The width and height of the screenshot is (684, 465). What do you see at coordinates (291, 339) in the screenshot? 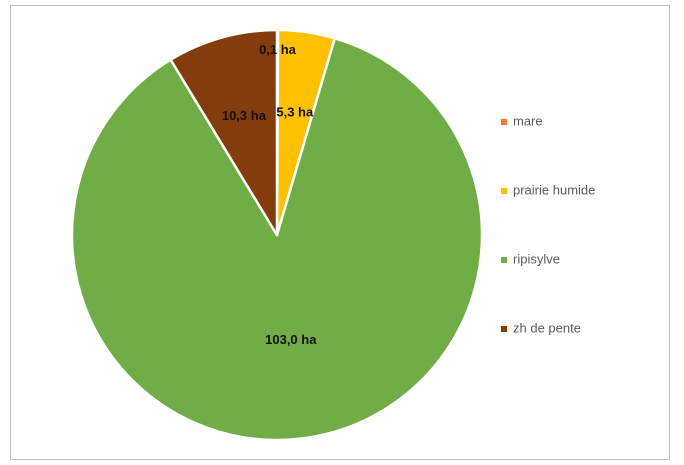
I see `slice-label-ripisylve: 103,0 ha` at bounding box center [291, 339].